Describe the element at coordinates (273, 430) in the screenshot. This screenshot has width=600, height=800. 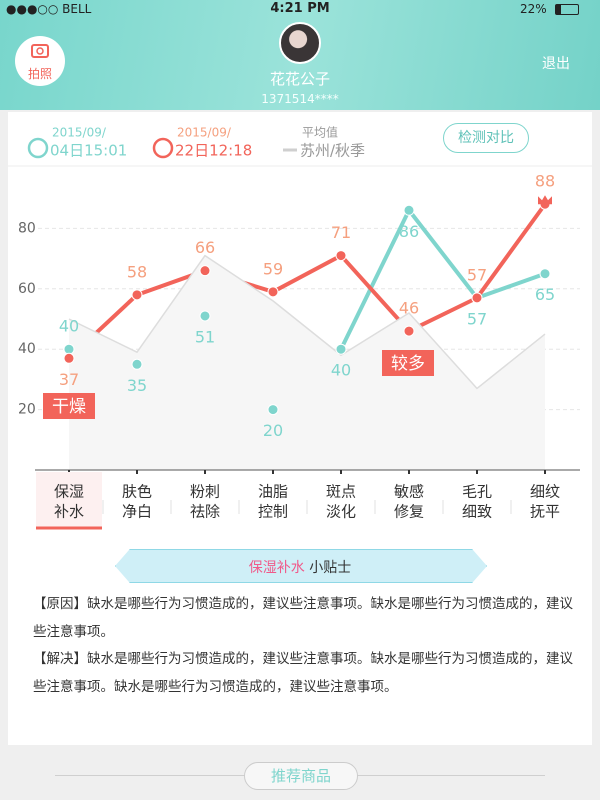
I see `data-label: 20` at that location.